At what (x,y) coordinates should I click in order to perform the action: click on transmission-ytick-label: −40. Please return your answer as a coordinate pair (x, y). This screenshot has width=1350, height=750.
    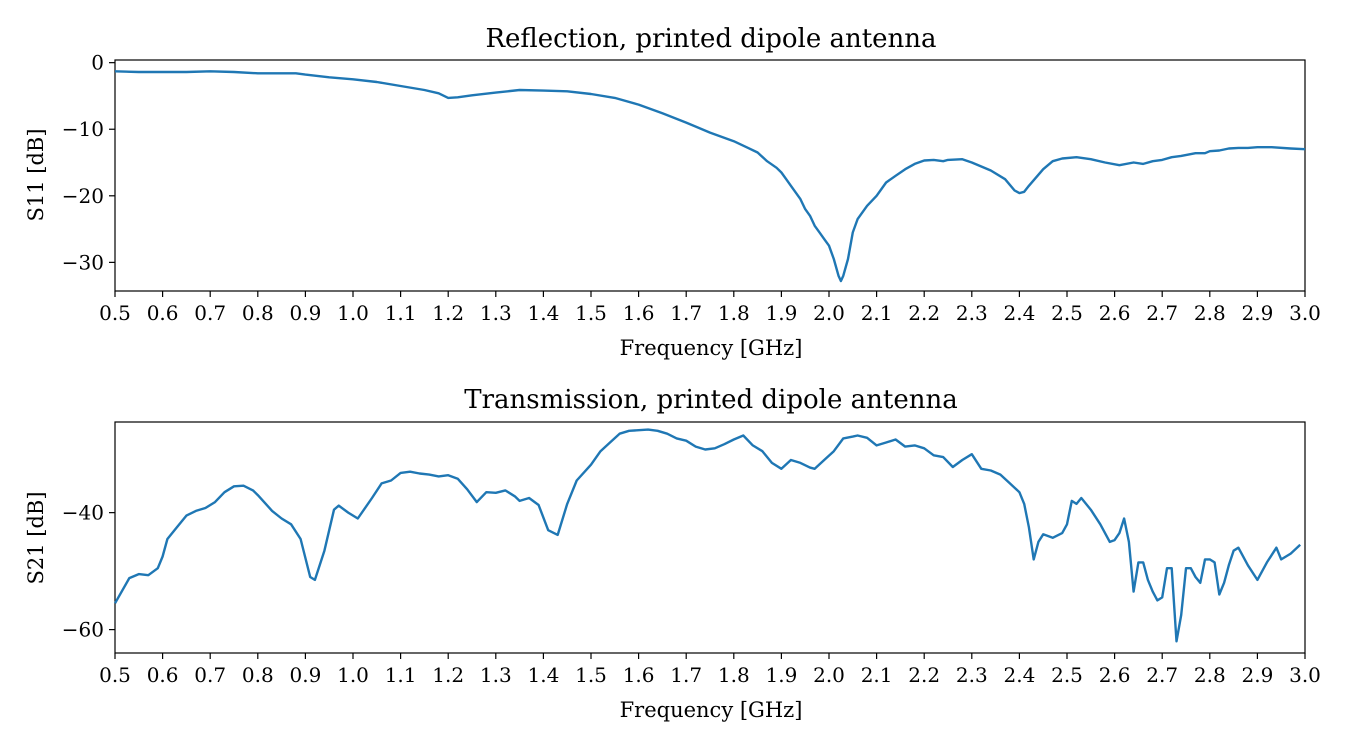
    Looking at the image, I should click on (83, 513).